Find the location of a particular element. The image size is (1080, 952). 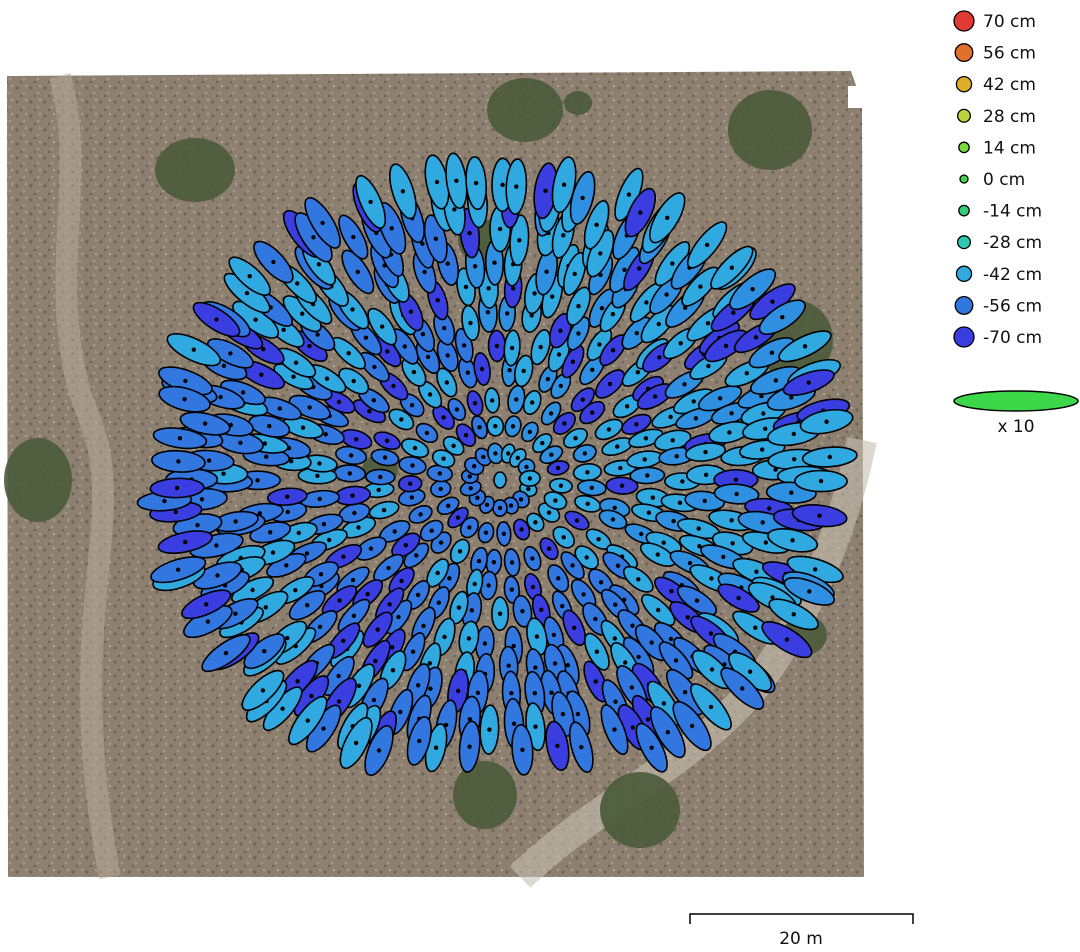

photo-gap is located at coordinates (856, 97).